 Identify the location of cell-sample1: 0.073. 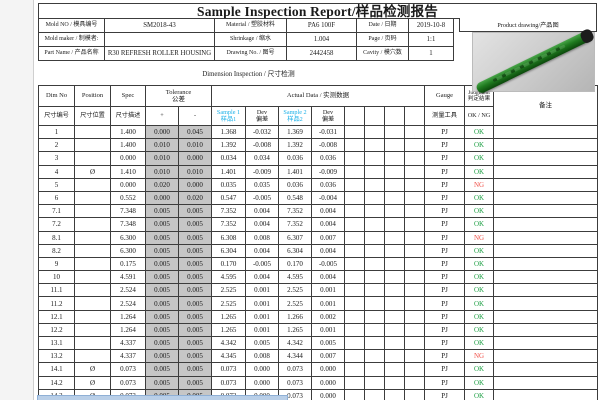
(228, 369).